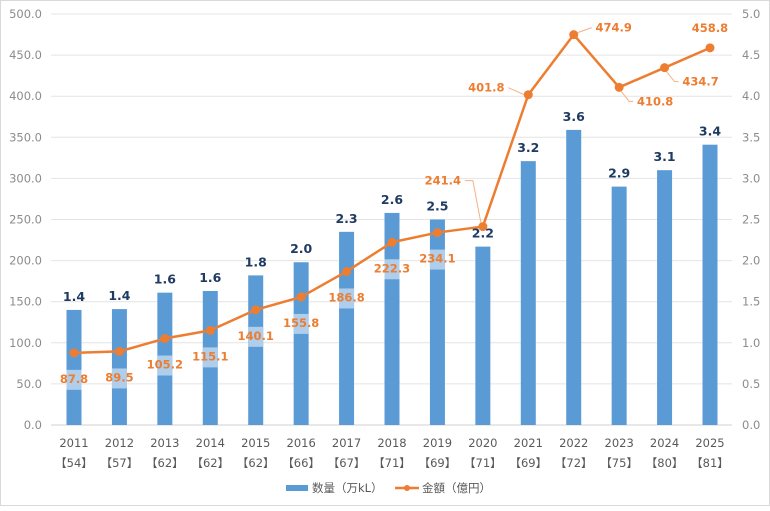 The image size is (770, 511). Describe the element at coordinates (301, 443) in the screenshot. I see `x-tick-label: 2016` at that location.